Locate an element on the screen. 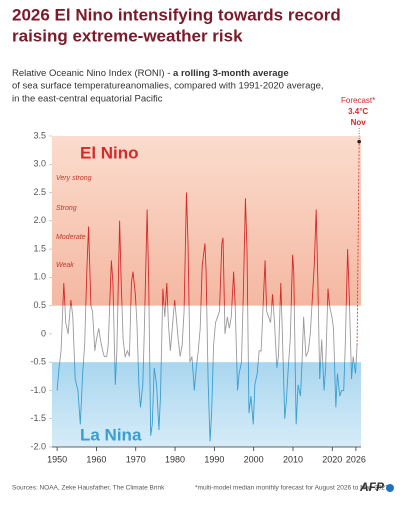 This screenshot has width=409, height=517. title: 2026 El Nino intensifying towards record is located at coordinates (176, 14).